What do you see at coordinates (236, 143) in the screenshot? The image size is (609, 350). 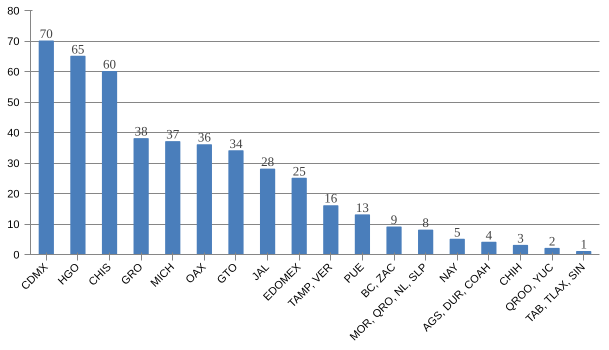 I see `data-label: 34` at bounding box center [236, 143].